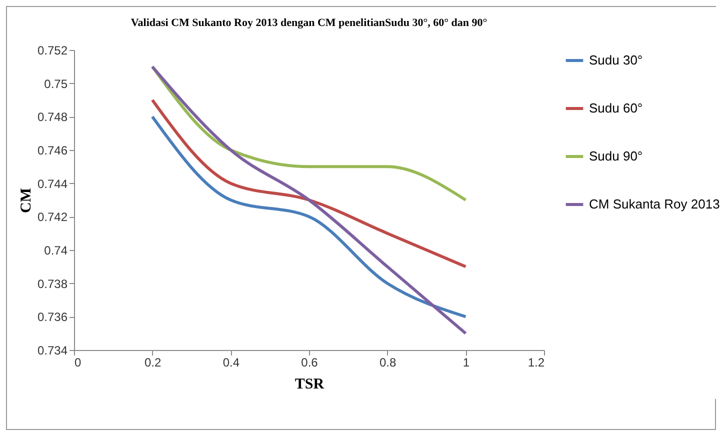  Describe the element at coordinates (52, 183) in the screenshot. I see `y-tick-label: 0.744` at that location.